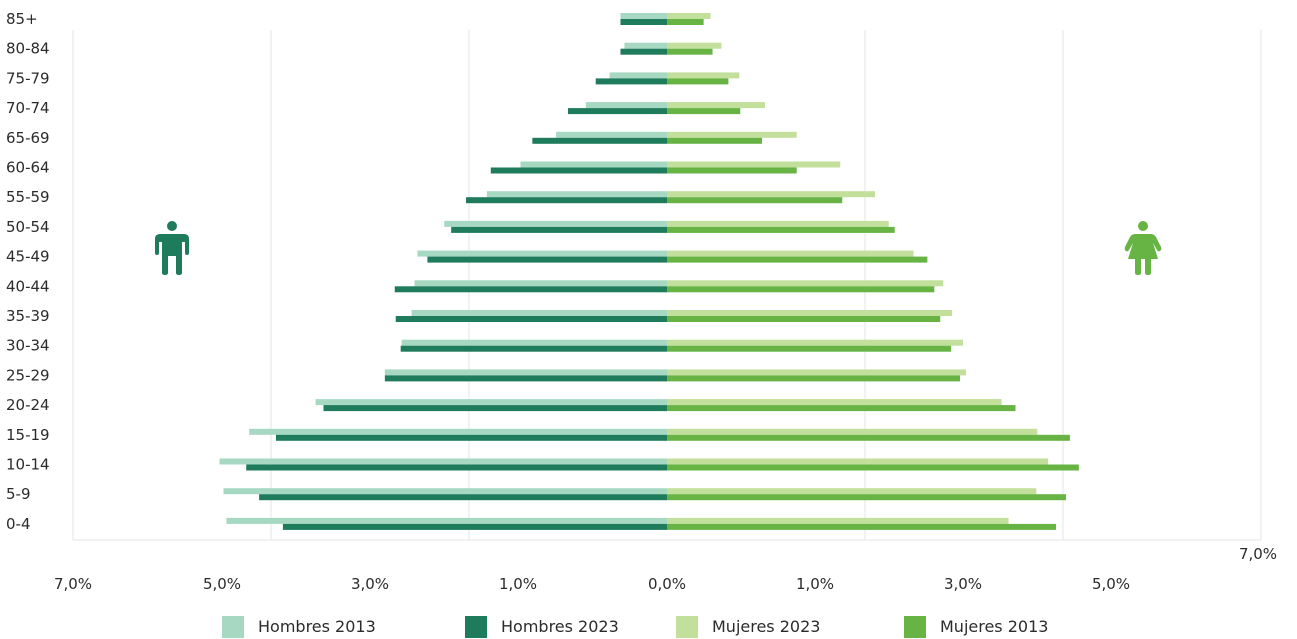 Image resolution: width=1297 pixels, height=639 pixels. What do you see at coordinates (28, 346) in the screenshot?
I see `category-label: 30-34` at bounding box center [28, 346].